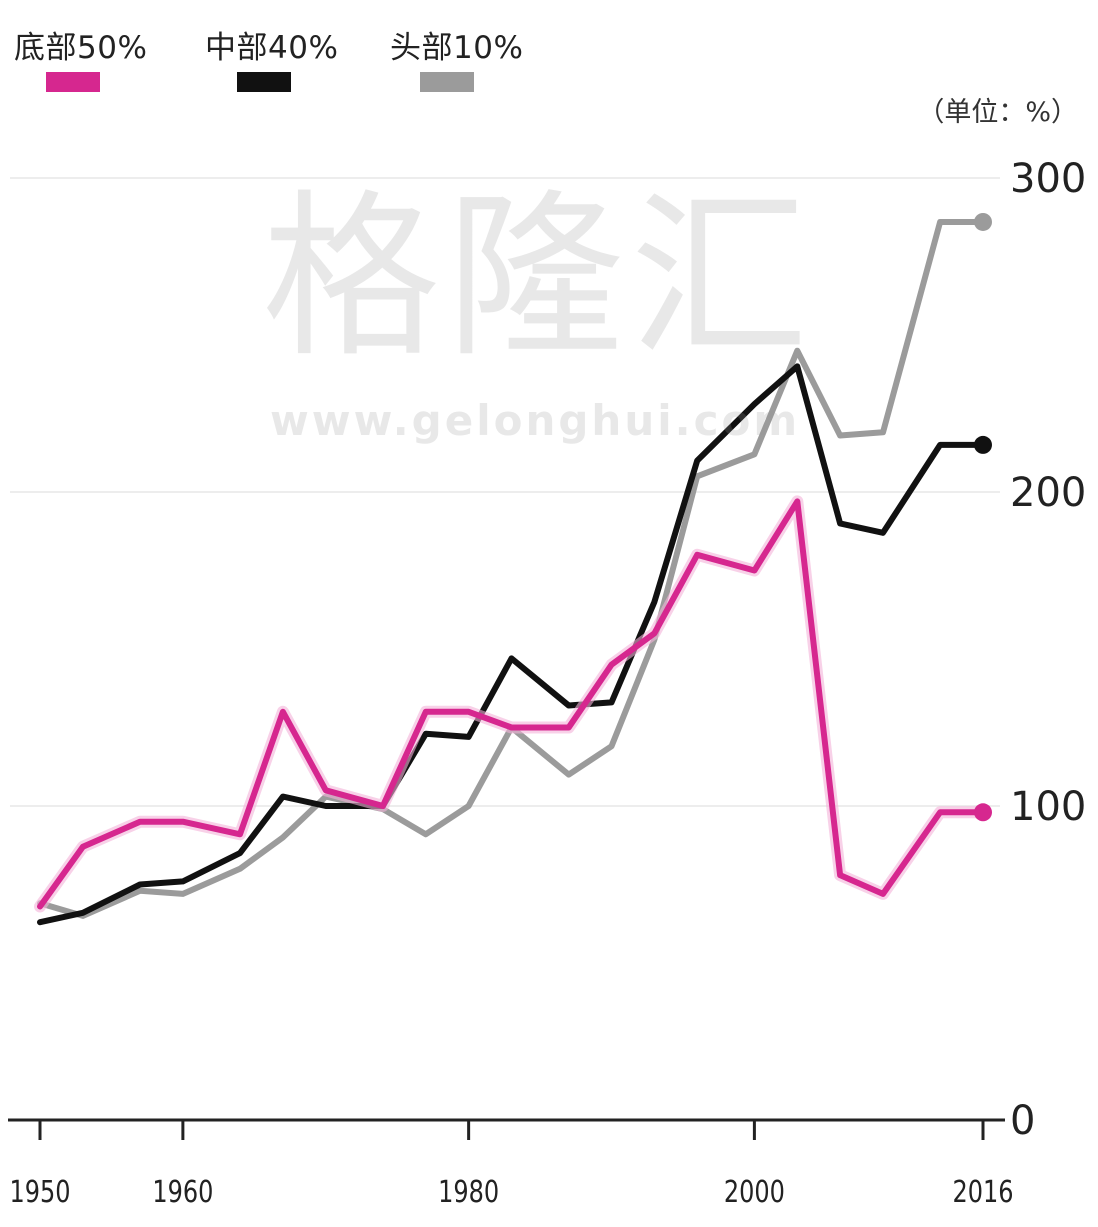 This screenshot has width=1098, height=1227. Describe the element at coordinates (182, 1192) in the screenshot. I see `x-tick-label-1960: 1960` at that location.